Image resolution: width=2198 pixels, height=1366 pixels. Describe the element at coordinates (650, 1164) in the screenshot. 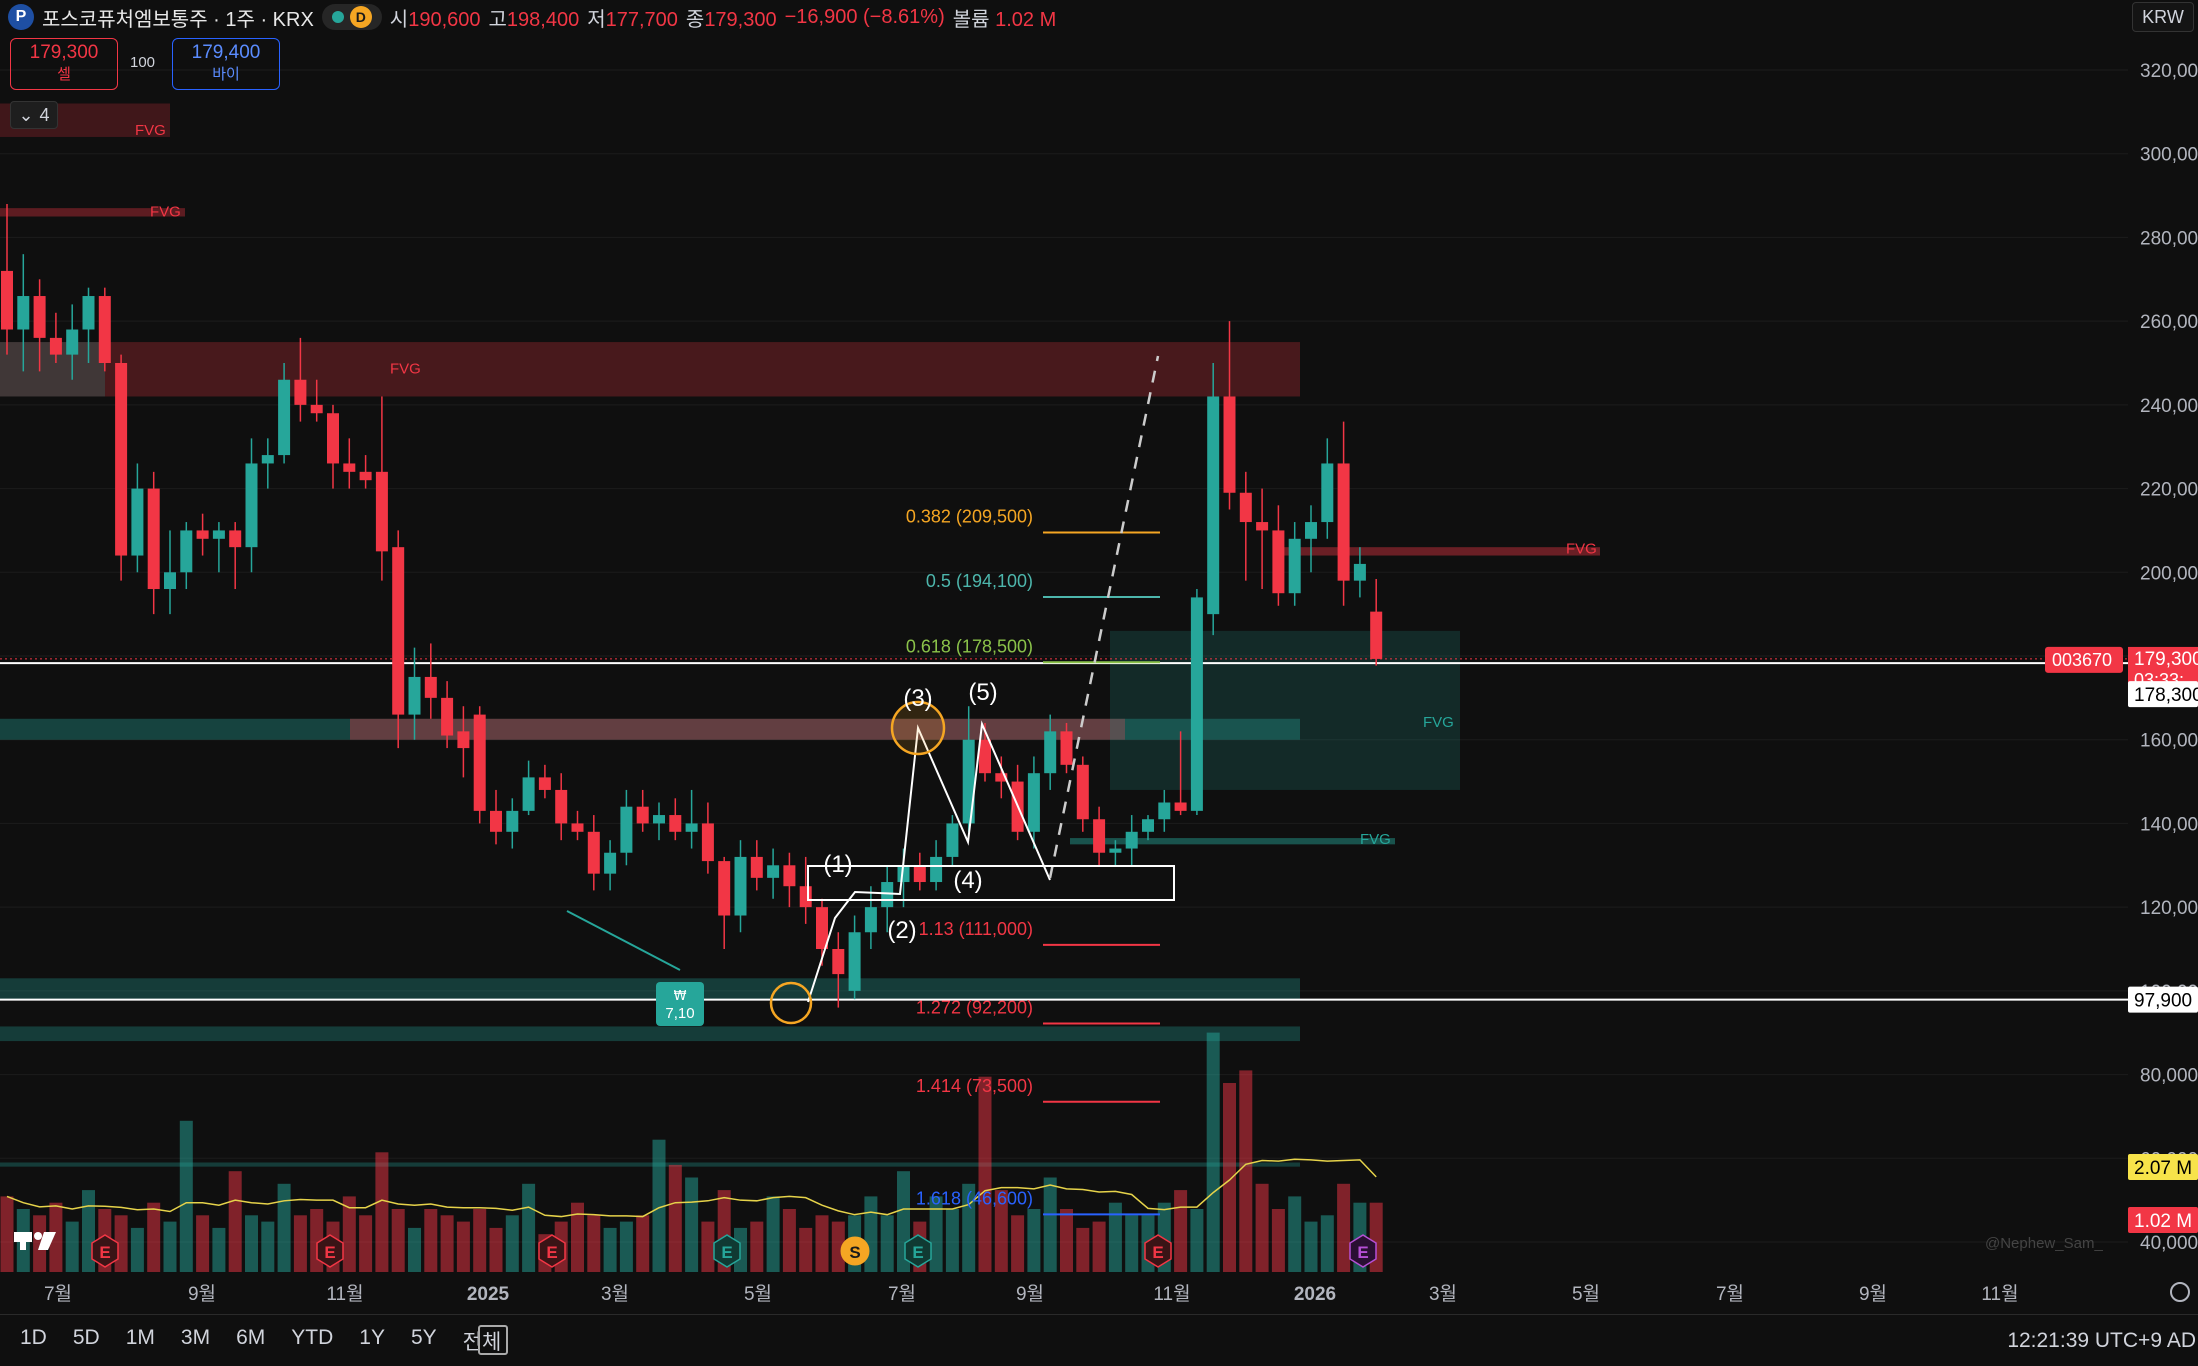

I see `teal-zone` at that location.